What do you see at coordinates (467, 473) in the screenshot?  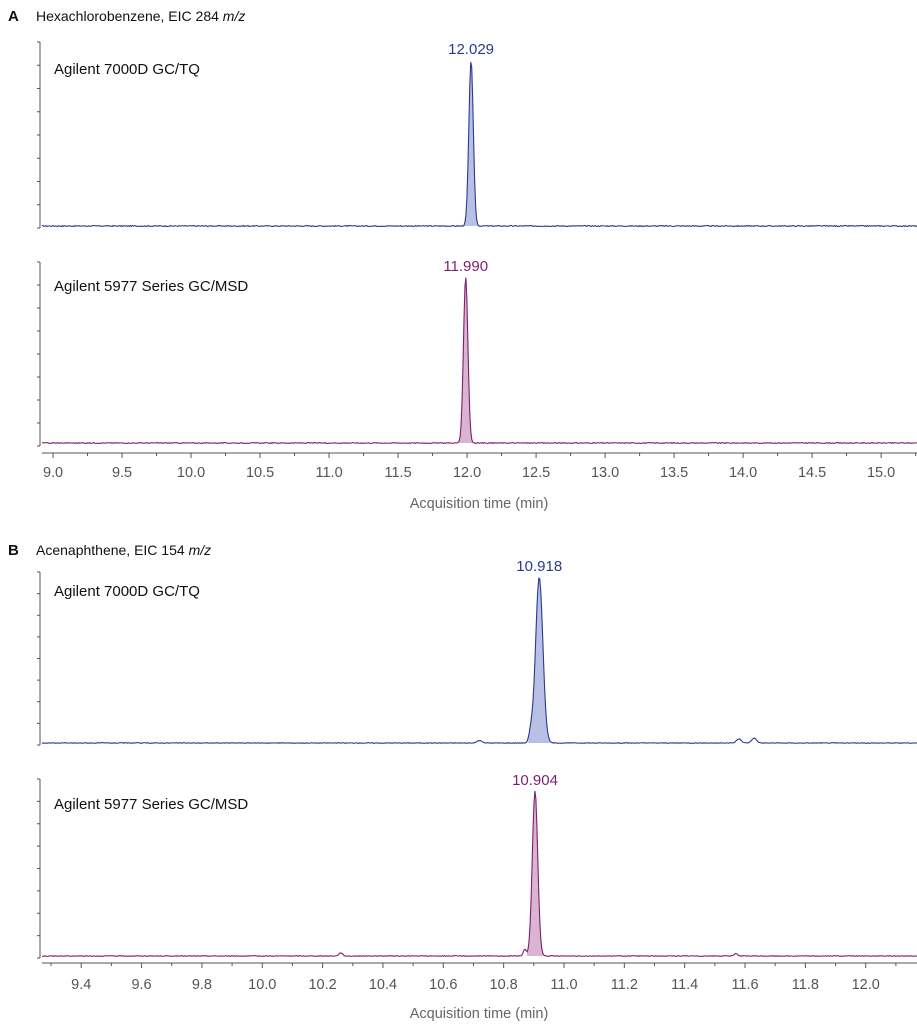 I see `panel-a-x-tick-label: 12.0` at bounding box center [467, 473].